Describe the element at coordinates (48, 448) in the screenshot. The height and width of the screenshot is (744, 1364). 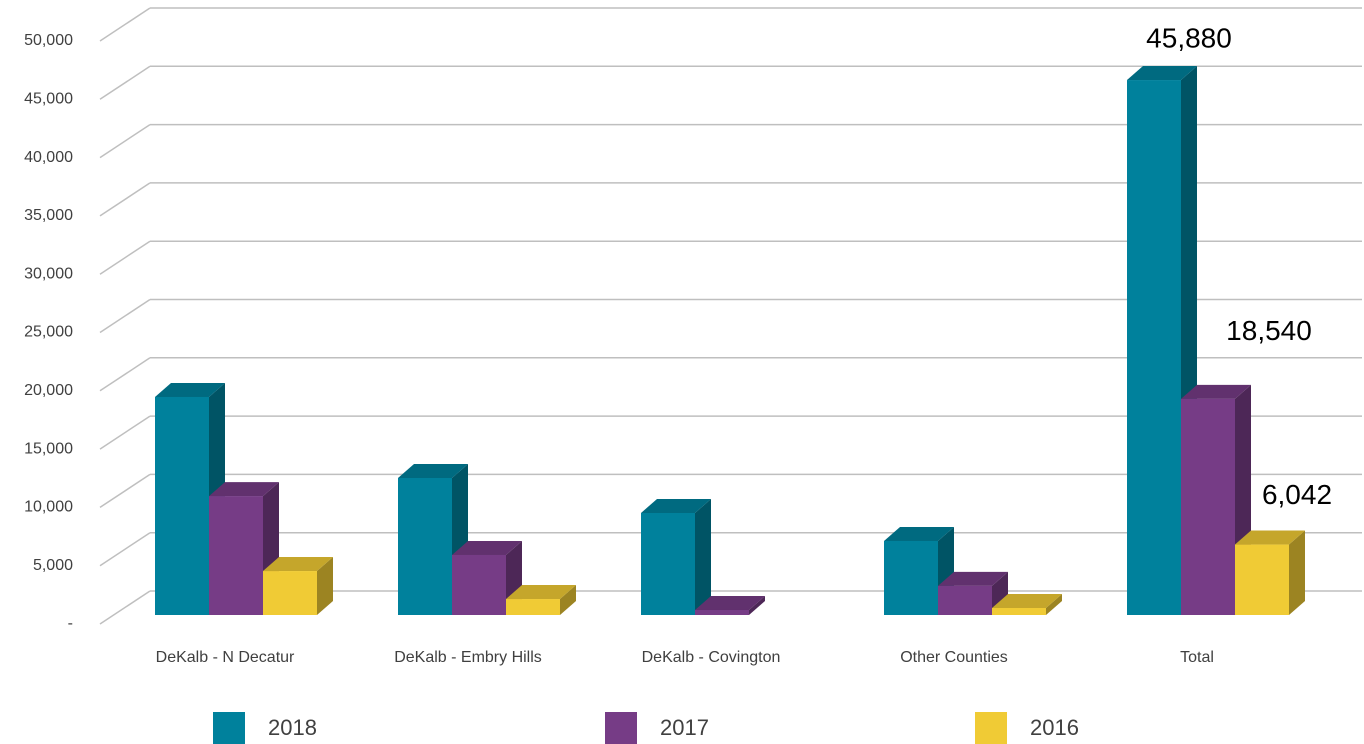
I see `y-tick-label: 15,000` at that location.